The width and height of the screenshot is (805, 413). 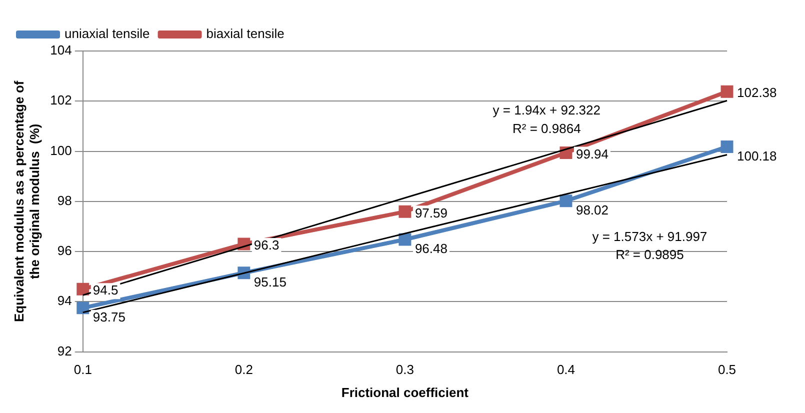 What do you see at coordinates (431, 248) in the screenshot?
I see `data-label: 96.48` at bounding box center [431, 248].